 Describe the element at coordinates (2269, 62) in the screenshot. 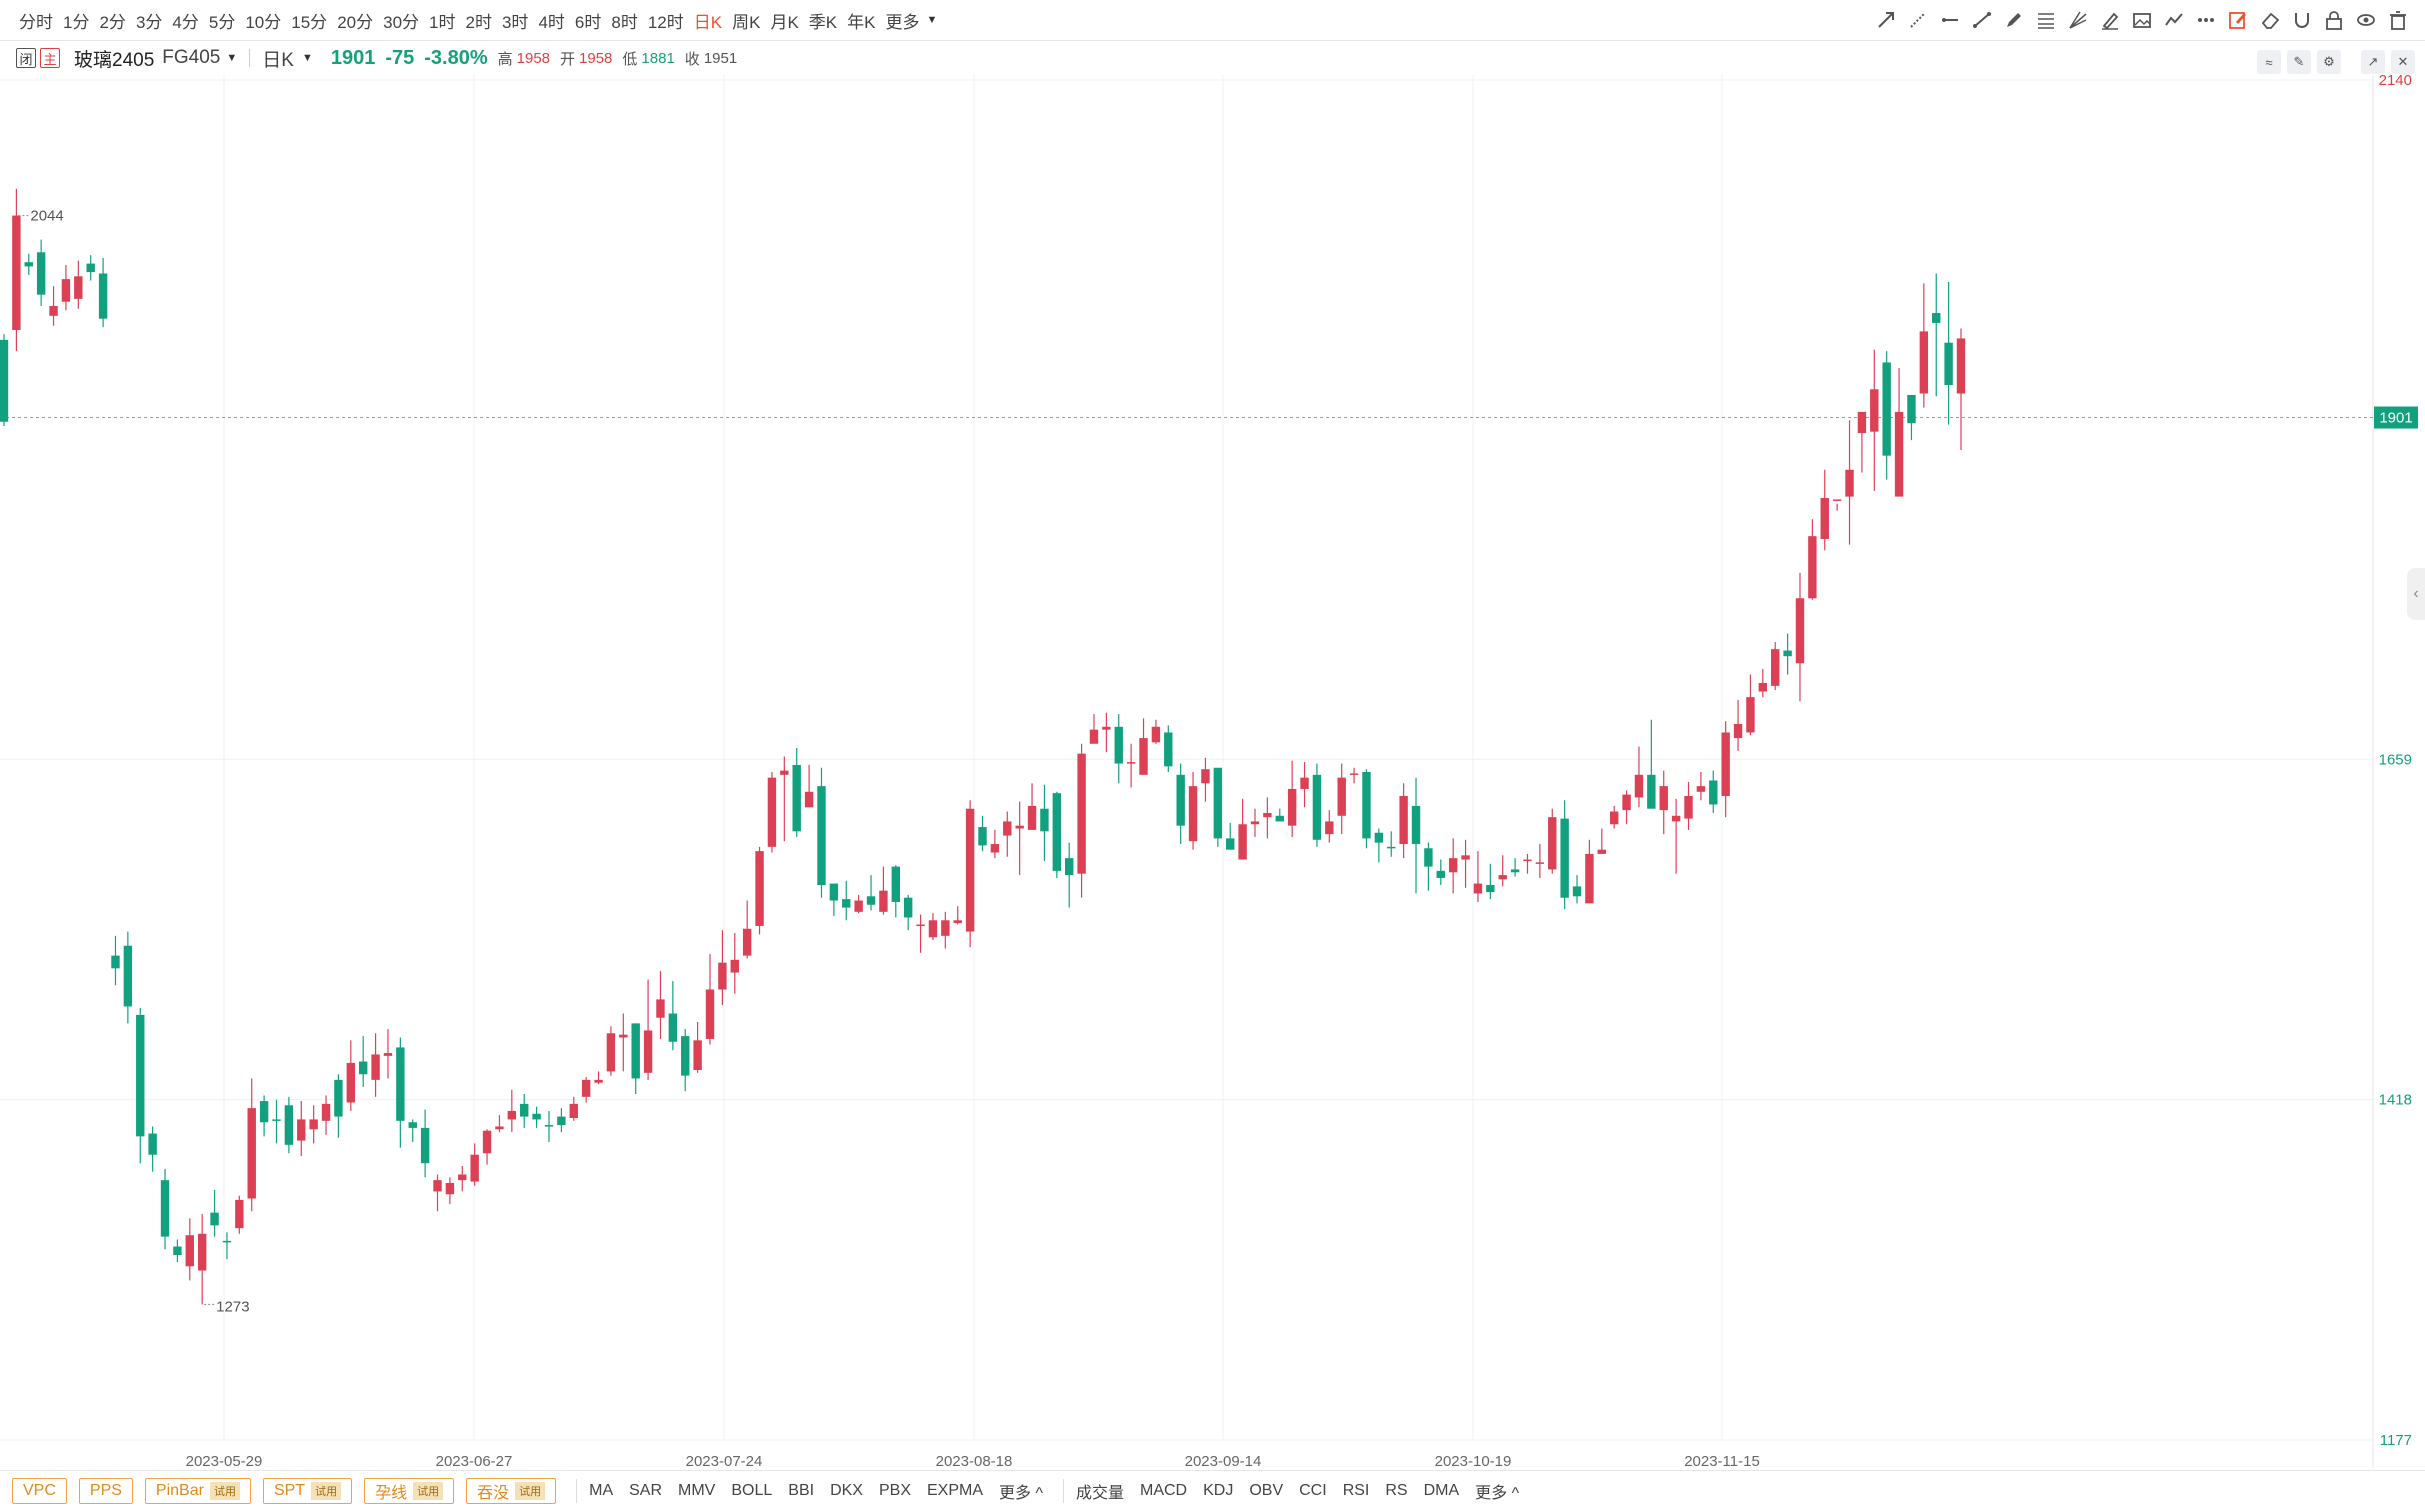

I see `indicator-toggle-icon: ≈` at that location.